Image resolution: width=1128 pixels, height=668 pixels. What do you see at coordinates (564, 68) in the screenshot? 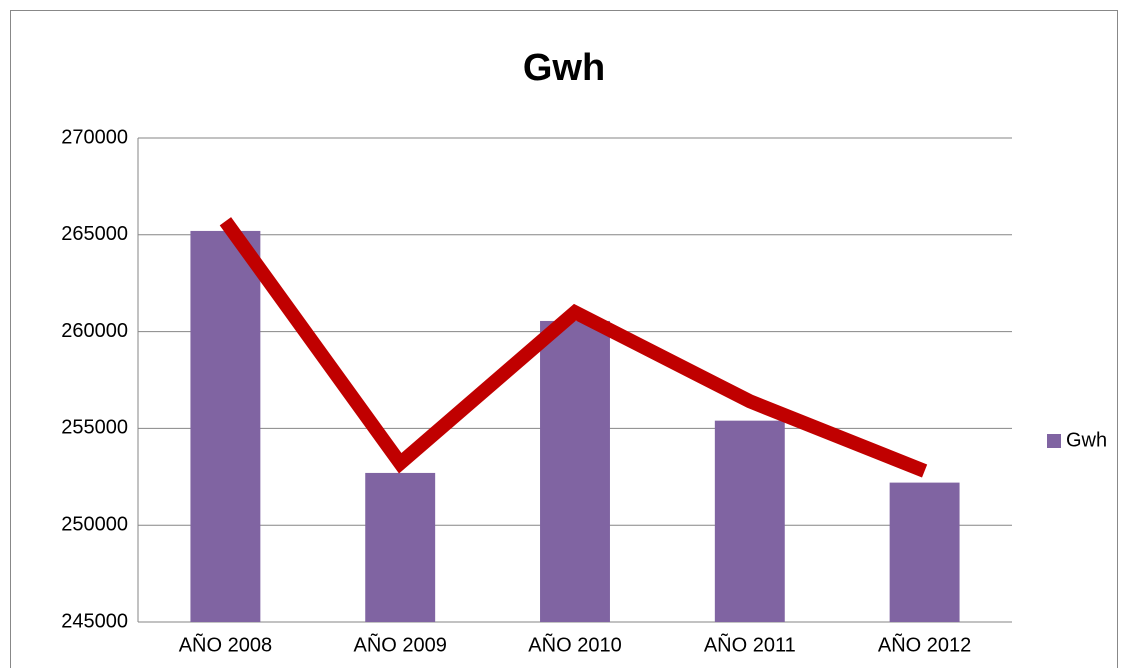
I see `chart-title: Gwh` at bounding box center [564, 68].